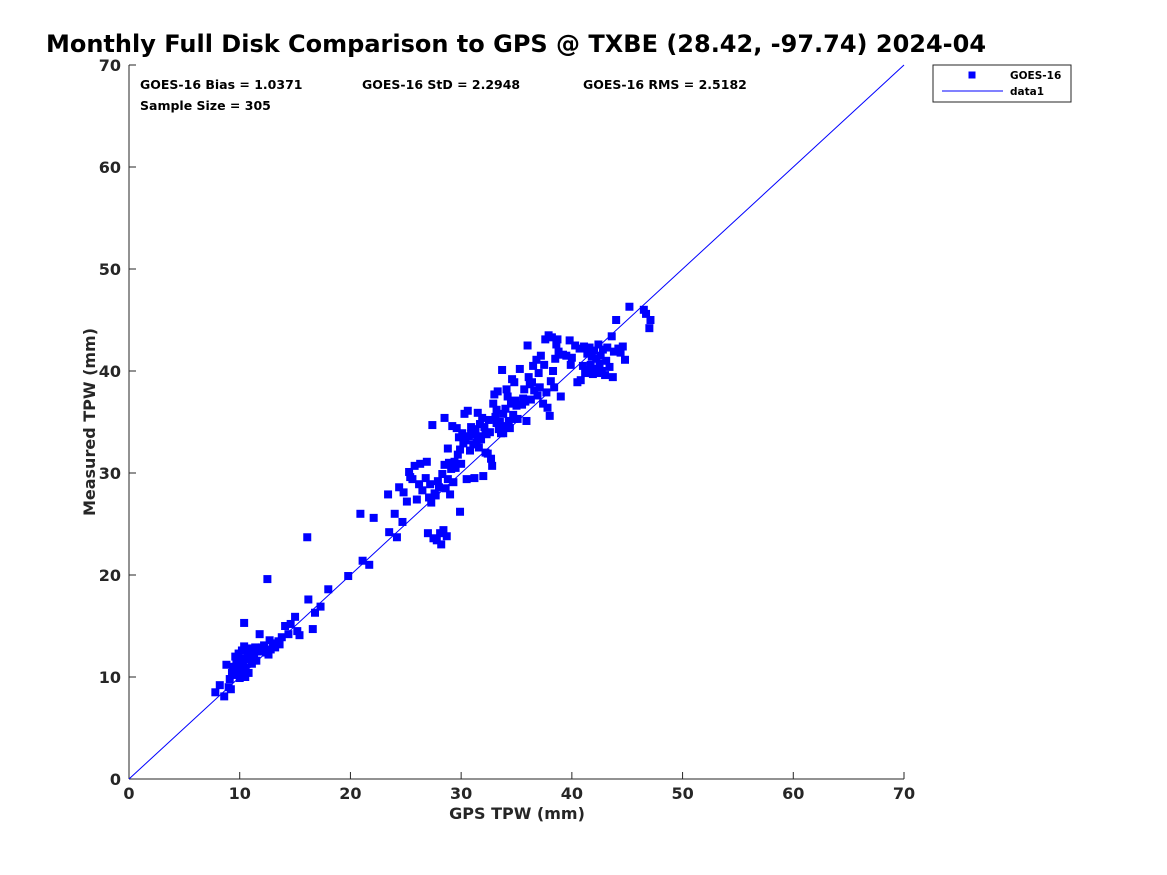 The image size is (1167, 875). Describe the element at coordinates (441, 84) in the screenshot. I see `stat-std: GOES-16 StD = 2.2948` at that location.